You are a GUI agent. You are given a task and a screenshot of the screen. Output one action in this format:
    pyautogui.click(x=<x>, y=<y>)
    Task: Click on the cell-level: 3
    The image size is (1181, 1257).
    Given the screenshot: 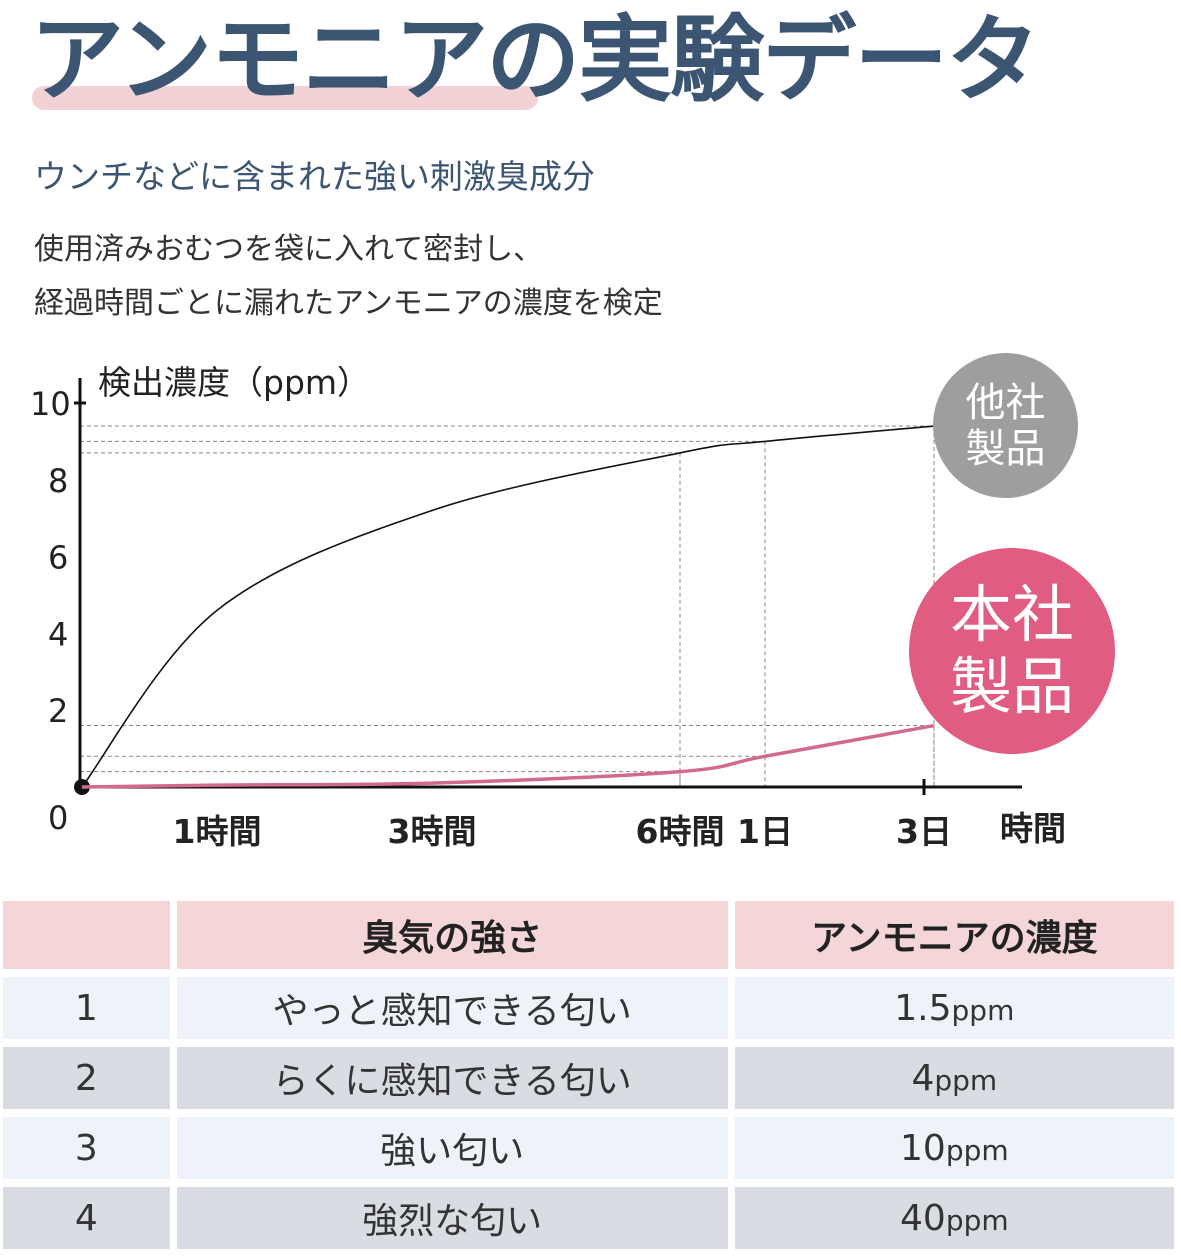 What is the action you would take?
    pyautogui.click(x=86, y=1148)
    